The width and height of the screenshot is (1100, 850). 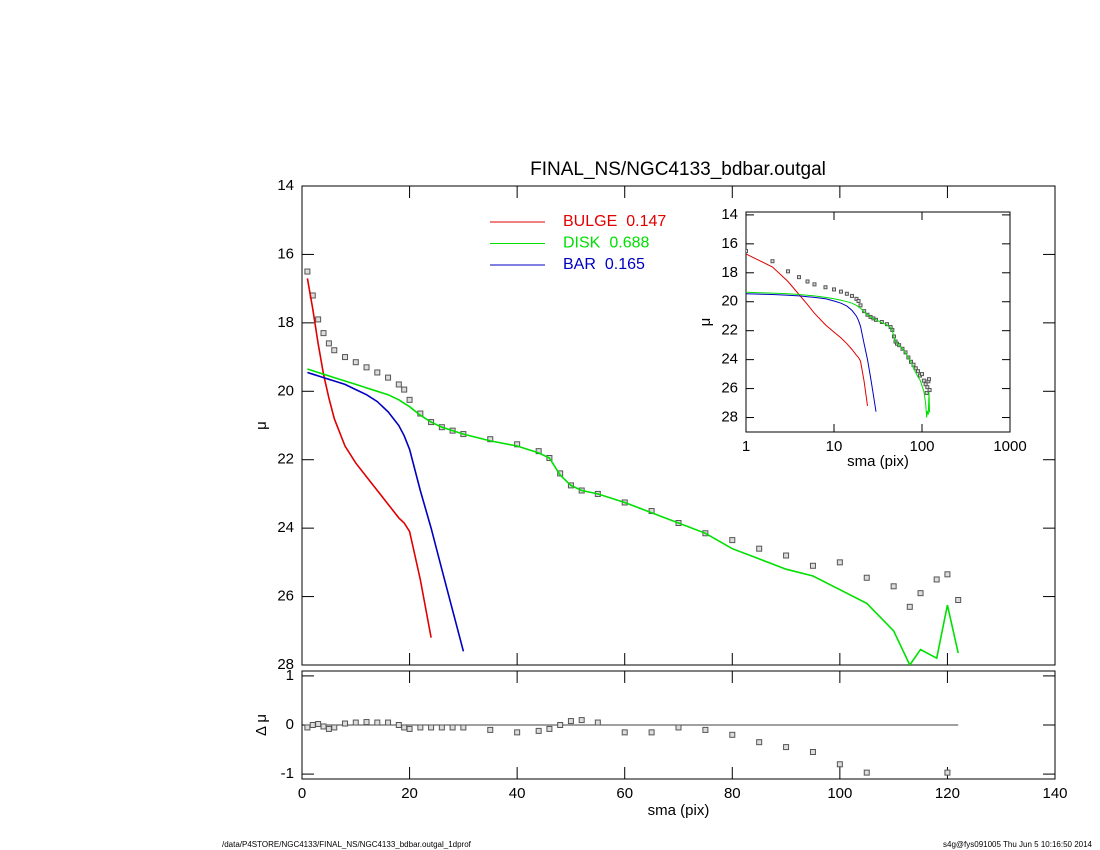 I want to click on x-tick-label: 0, so click(x=302, y=793).